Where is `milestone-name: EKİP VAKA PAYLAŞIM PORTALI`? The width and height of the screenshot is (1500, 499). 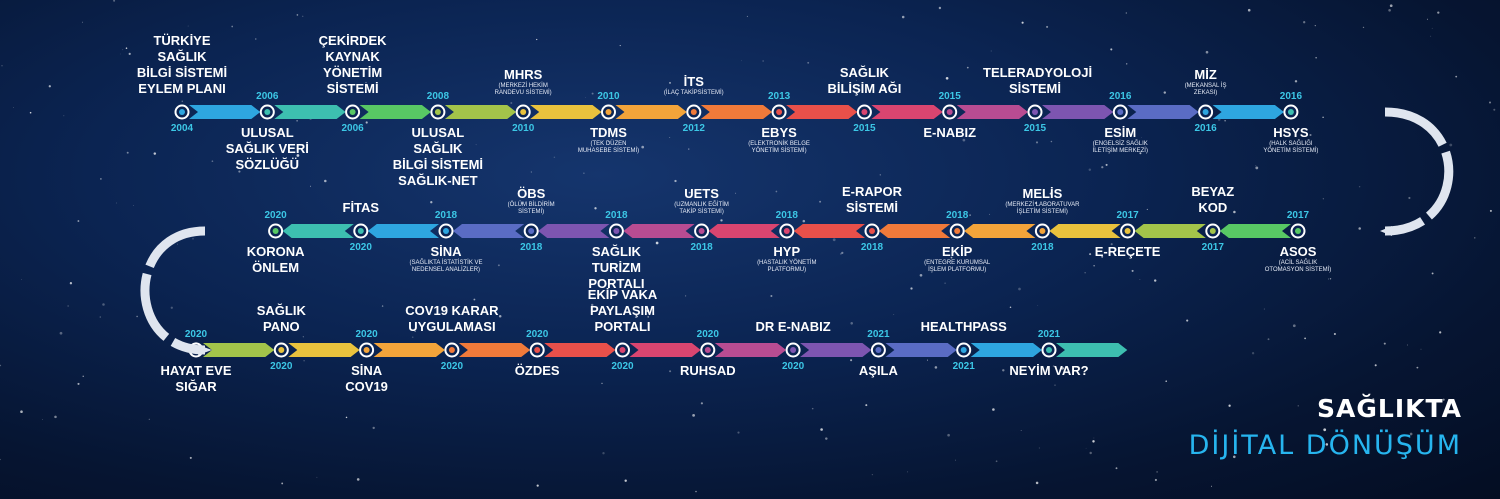
milestone-name: EKİP VAKA PAYLAŞIM PORTALI is located at coordinates (622, 310).